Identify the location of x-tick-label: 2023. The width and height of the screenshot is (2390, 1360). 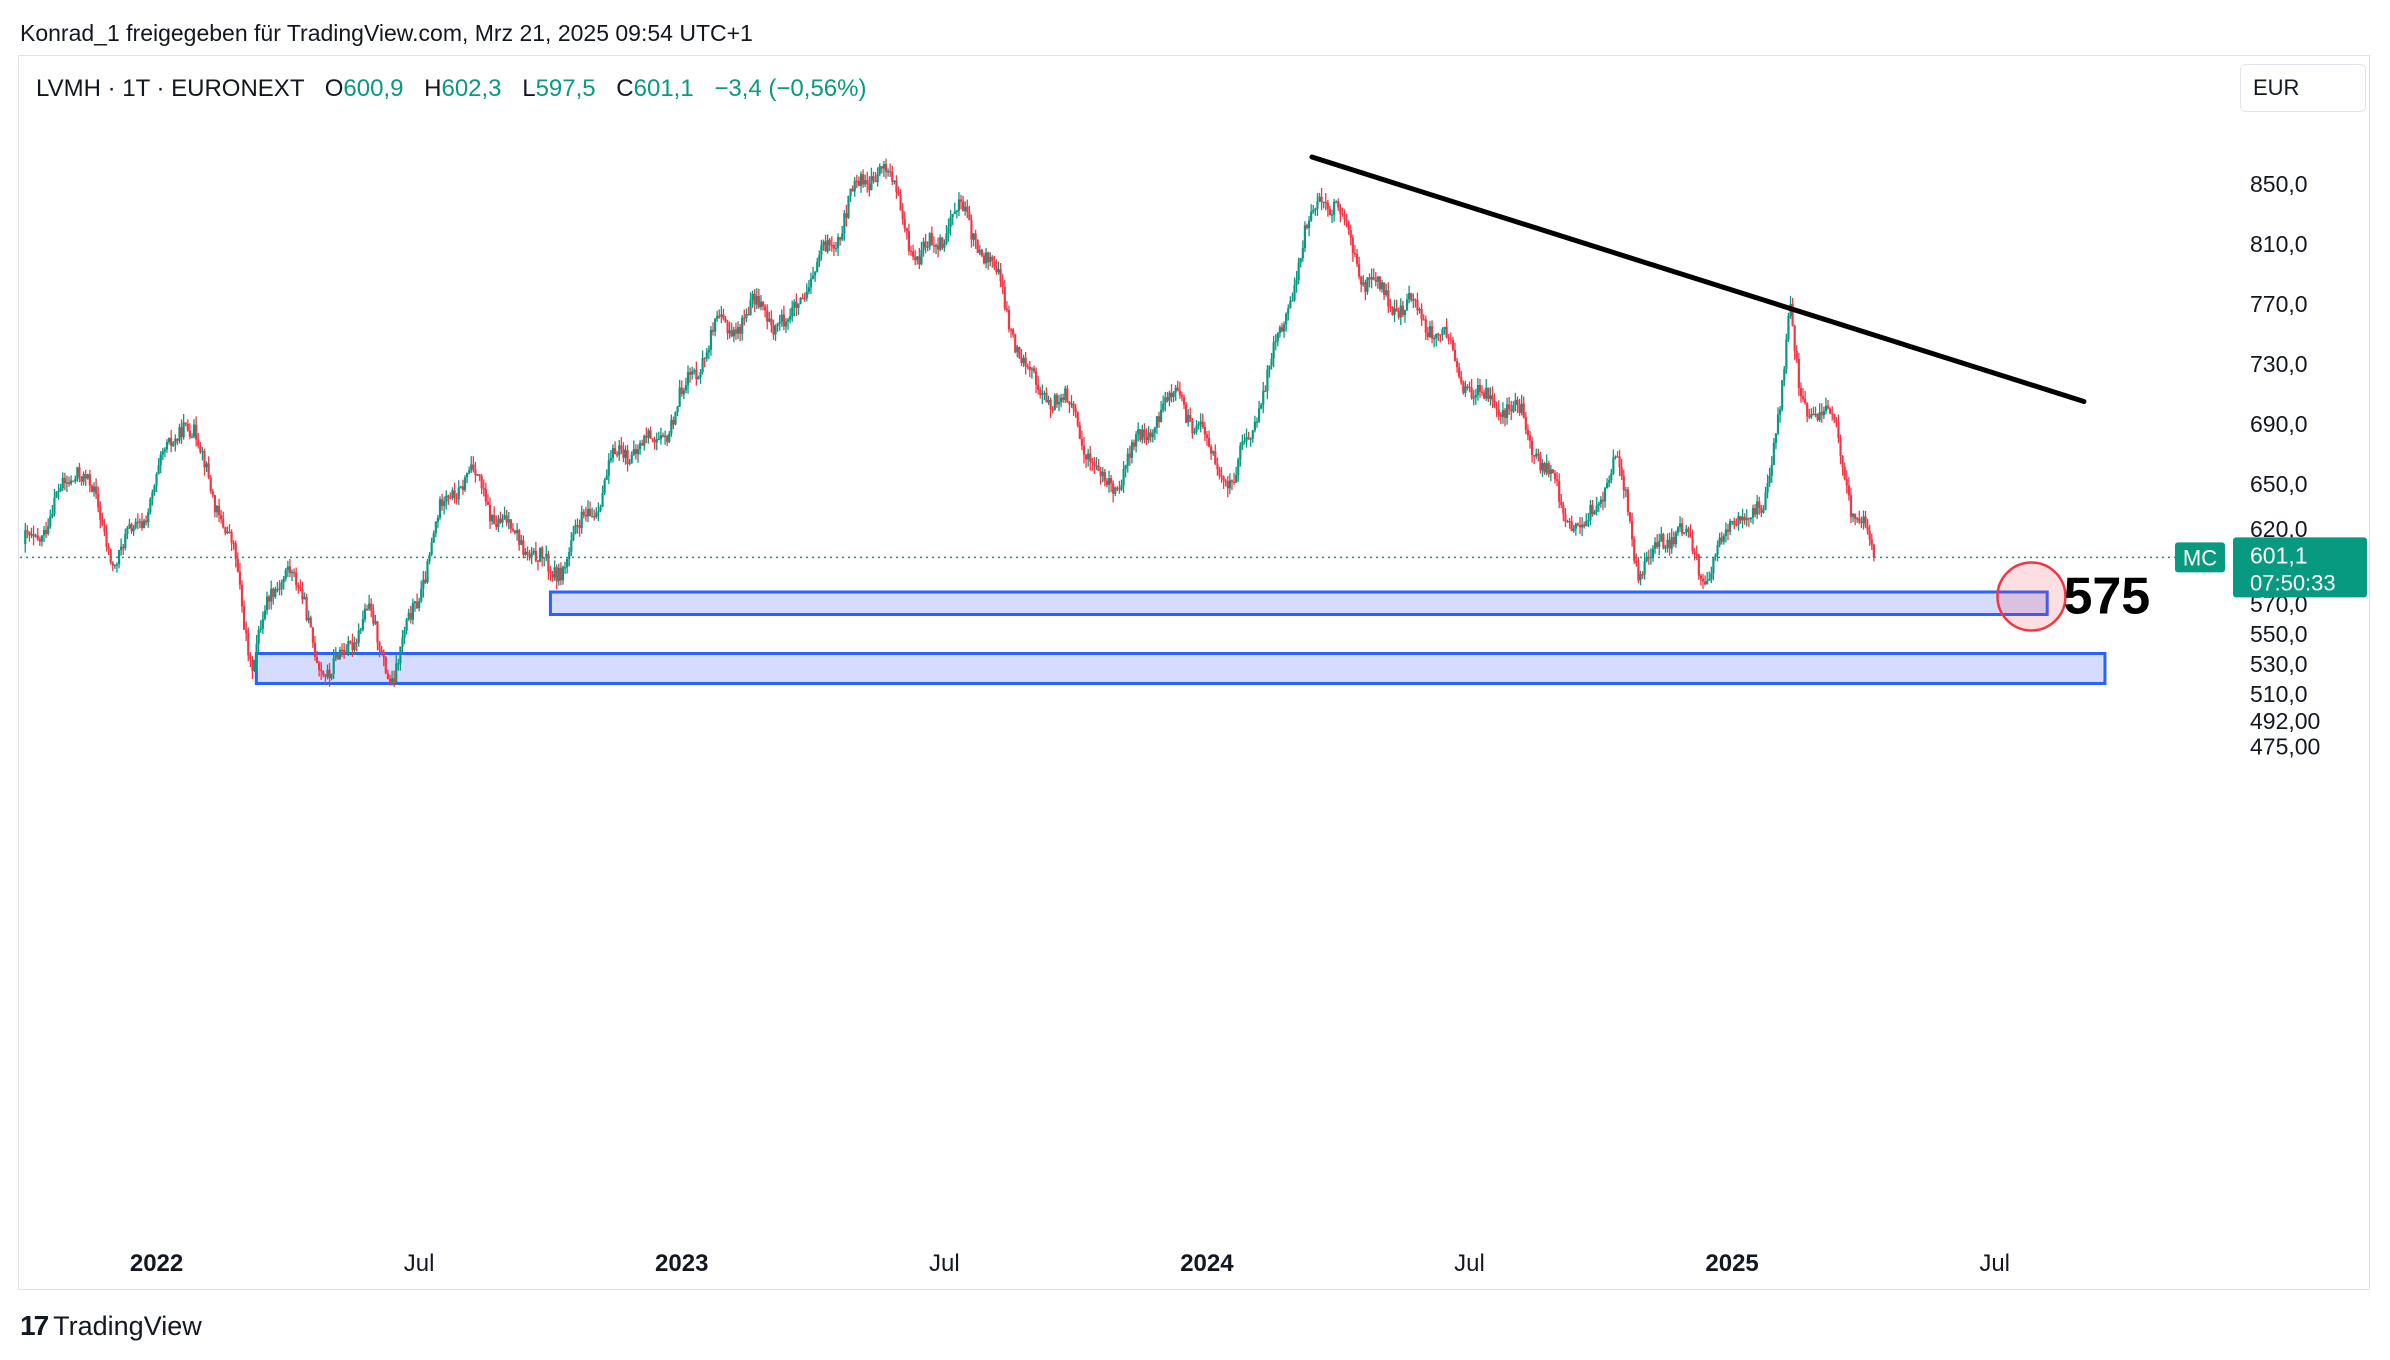
(681, 1263).